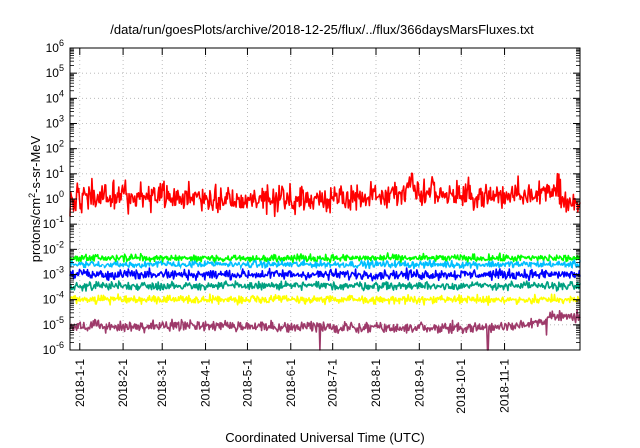 The width and height of the screenshot is (640, 448). What do you see at coordinates (53, 247) in the screenshot?
I see `y-tick-label: 10⁻²` at bounding box center [53, 247].